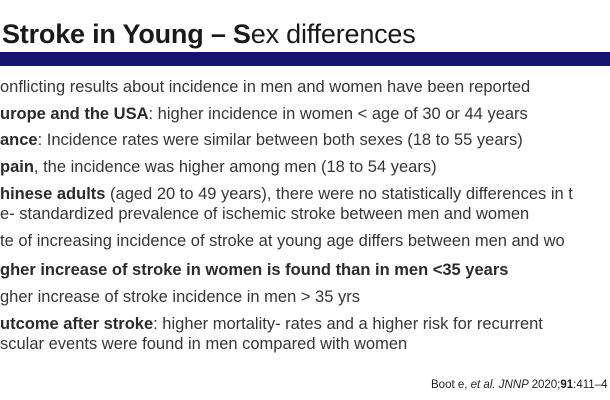 The width and height of the screenshot is (610, 400). I want to click on citation-pages: :411–4, so click(590, 385).